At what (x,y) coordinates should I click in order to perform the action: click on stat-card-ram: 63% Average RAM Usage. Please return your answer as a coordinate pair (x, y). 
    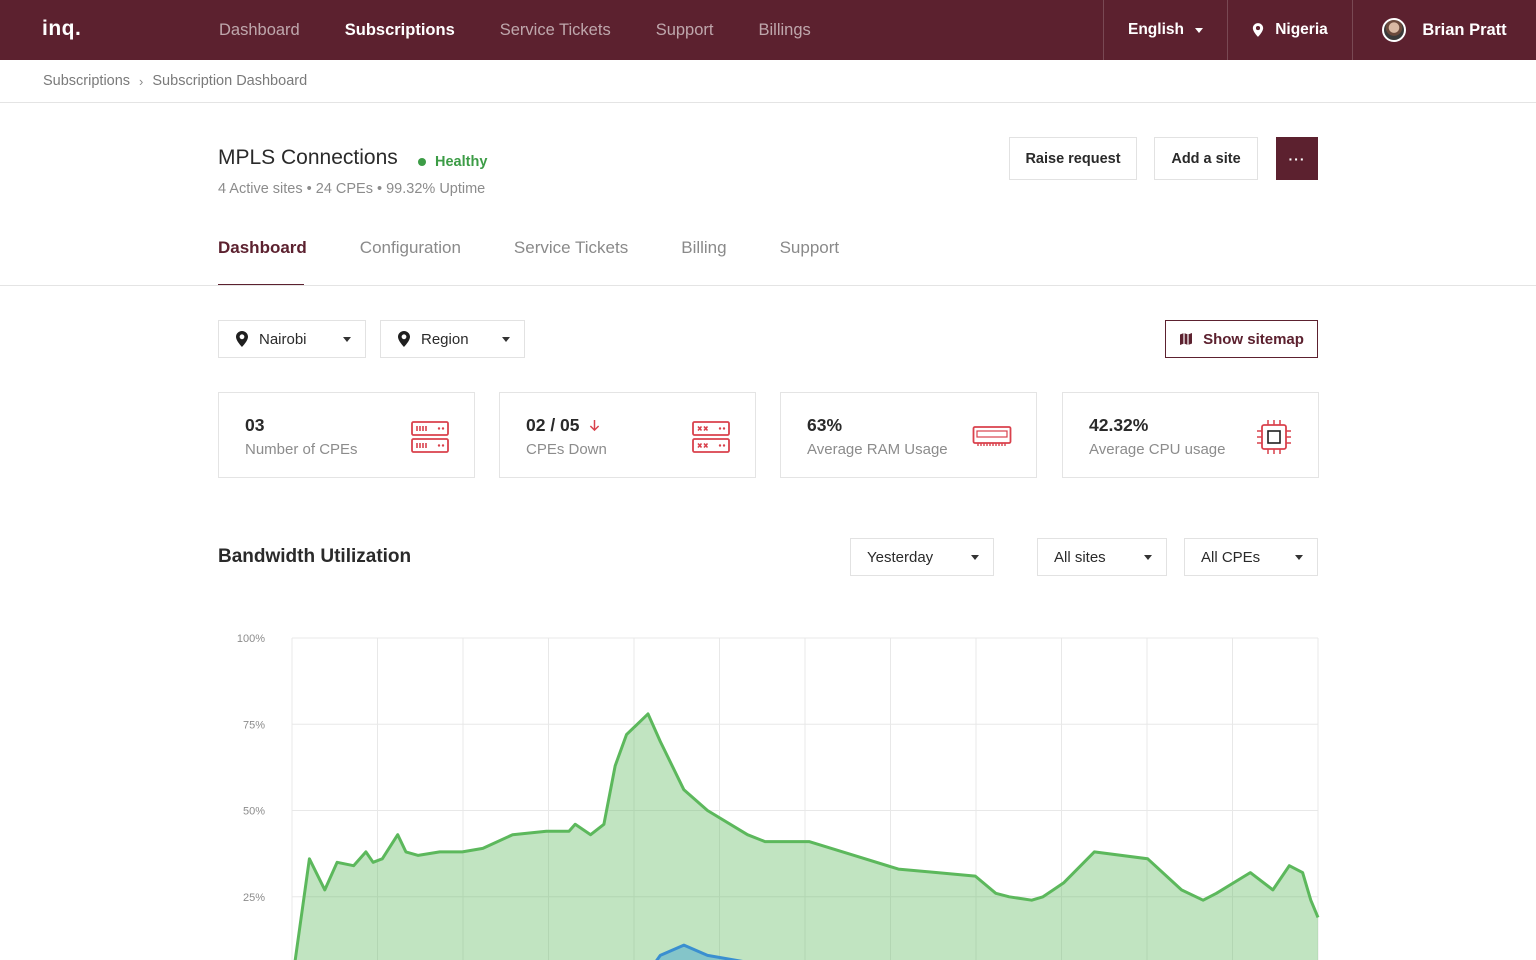
    Looking at the image, I should click on (908, 435).